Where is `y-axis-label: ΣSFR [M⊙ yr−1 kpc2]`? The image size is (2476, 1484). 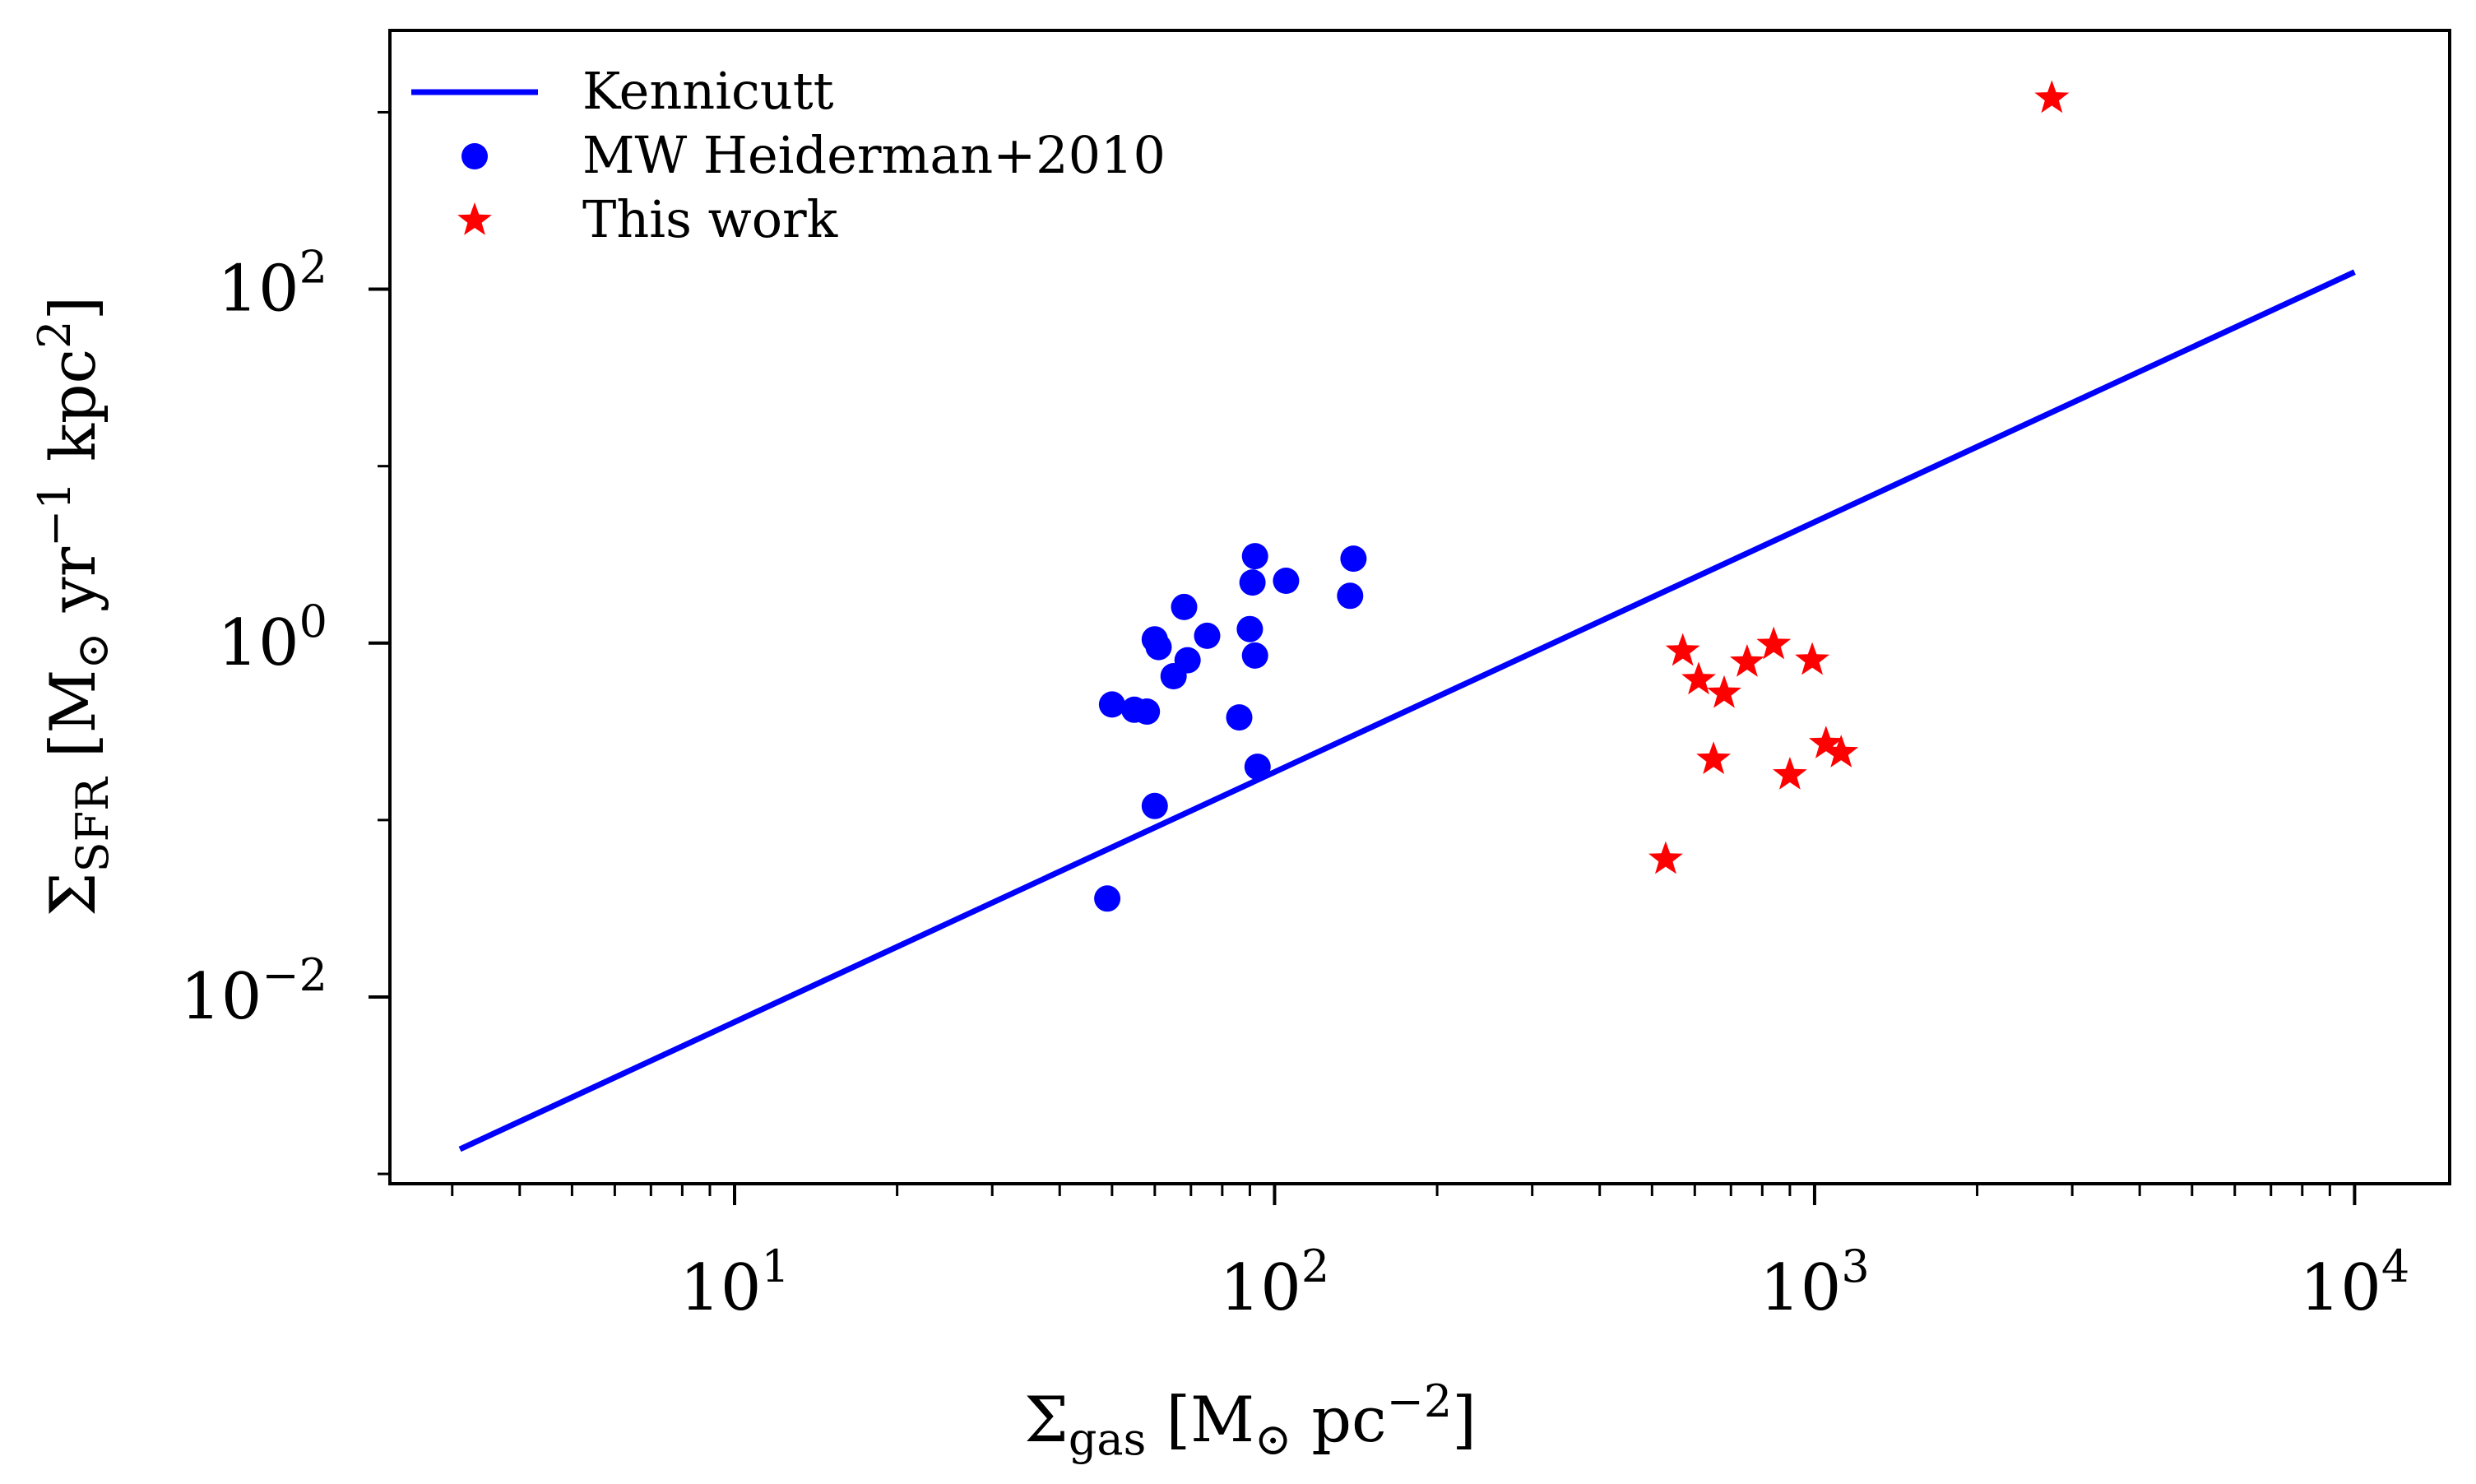 y-axis-label: ΣSFR [M⊙ yr−1 kpc2] is located at coordinates (73, 606).